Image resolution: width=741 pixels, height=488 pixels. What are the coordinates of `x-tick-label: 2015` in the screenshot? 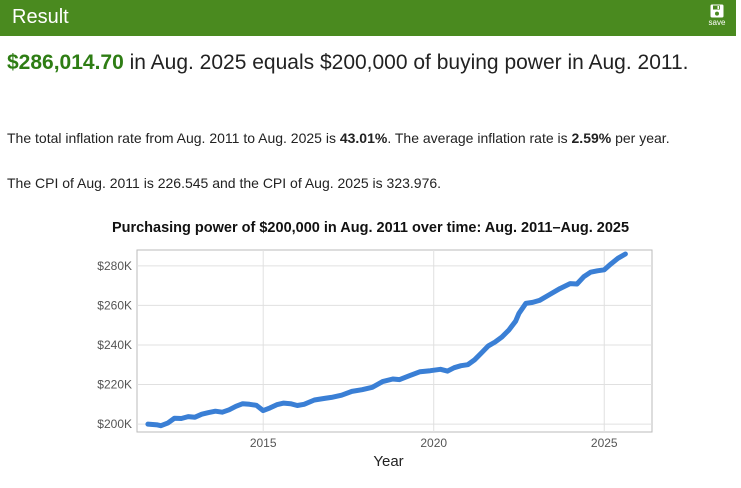 It's located at (263, 443).